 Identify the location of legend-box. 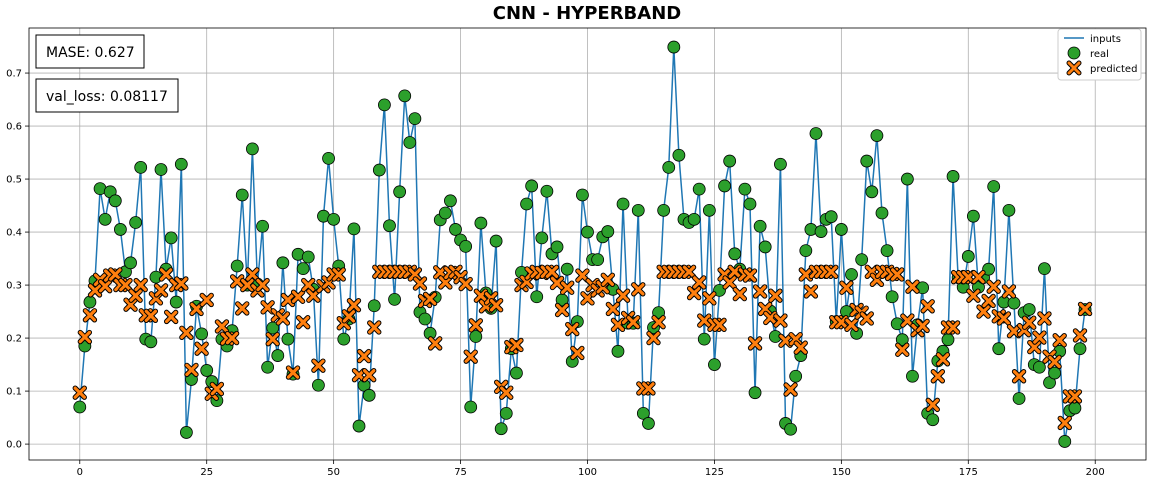
(1099, 54).